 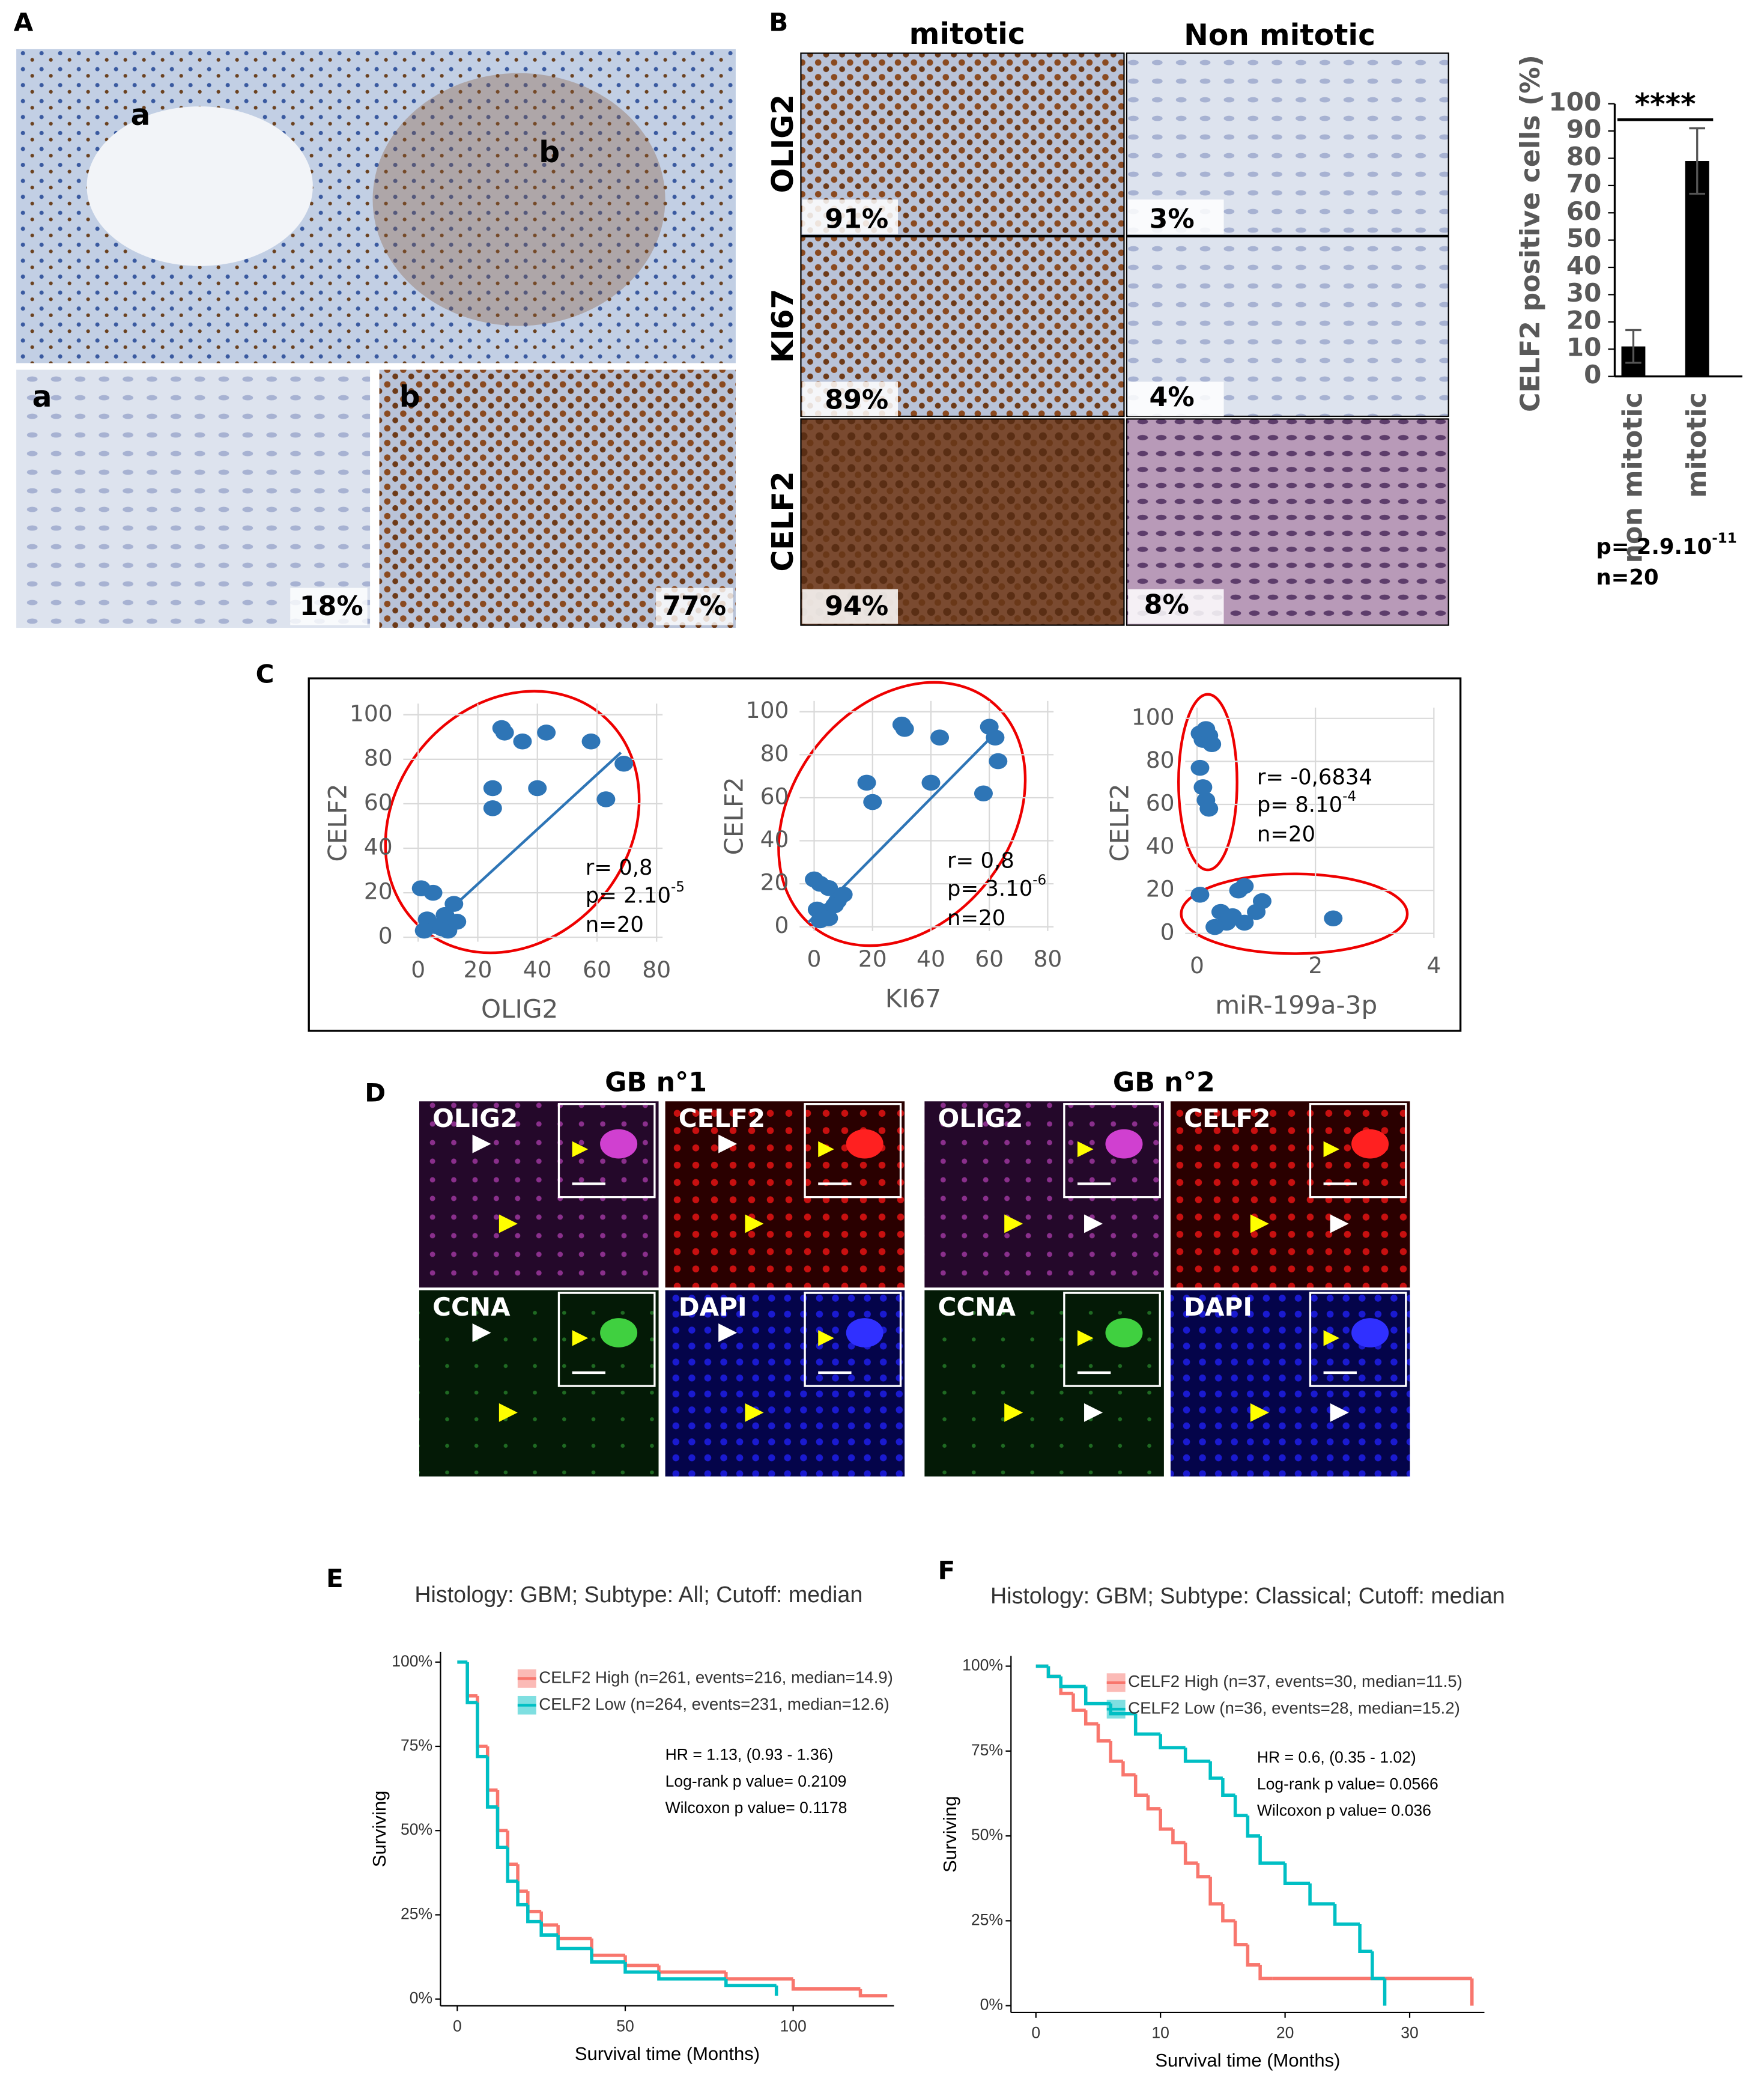 I want to click on y-axis-label: CELF2, so click(x=338, y=822).